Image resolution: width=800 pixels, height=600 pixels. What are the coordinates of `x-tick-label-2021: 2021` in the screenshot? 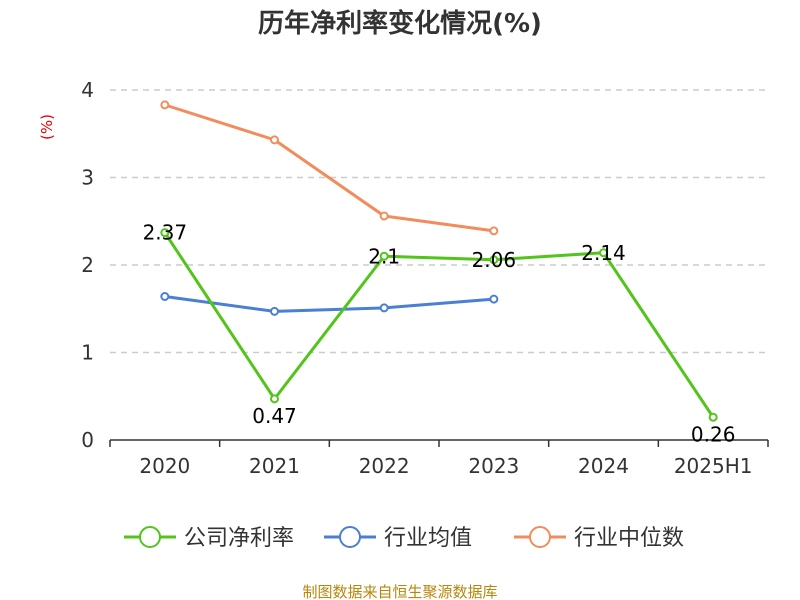 It's located at (274, 466).